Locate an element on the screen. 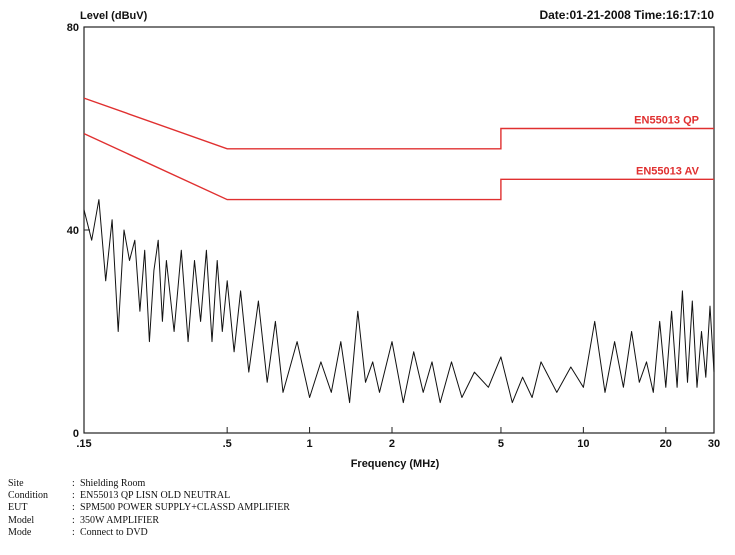 The image size is (735, 555). info-key: EUT is located at coordinates (18, 508).